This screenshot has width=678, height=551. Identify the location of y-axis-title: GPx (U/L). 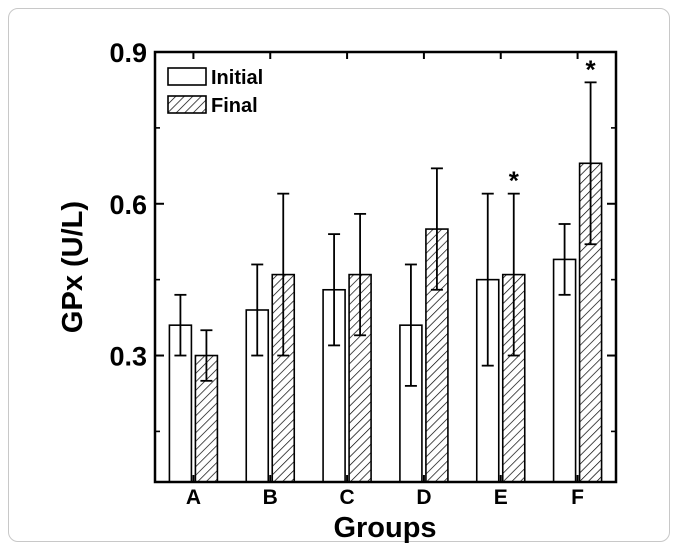
(73, 267).